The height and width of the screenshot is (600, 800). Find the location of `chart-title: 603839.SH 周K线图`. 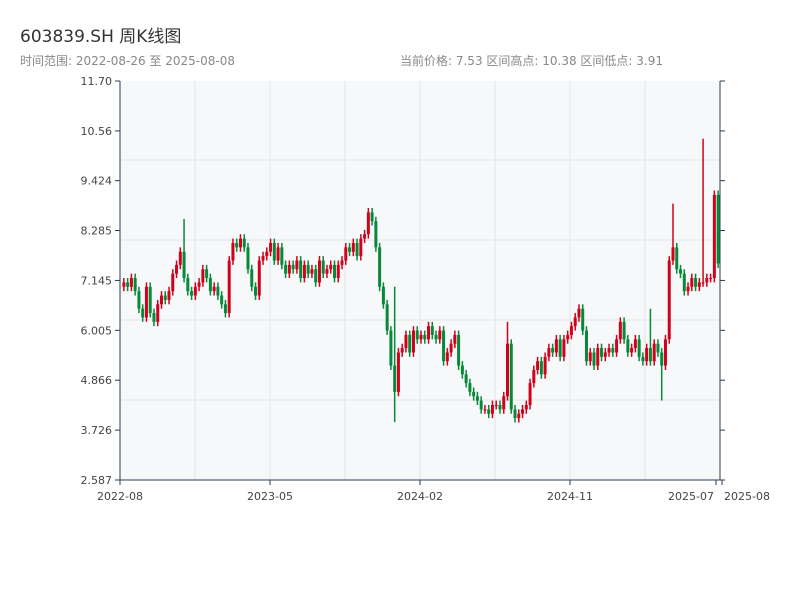

chart-title: 603839.SH 周K线图 is located at coordinates (101, 37).